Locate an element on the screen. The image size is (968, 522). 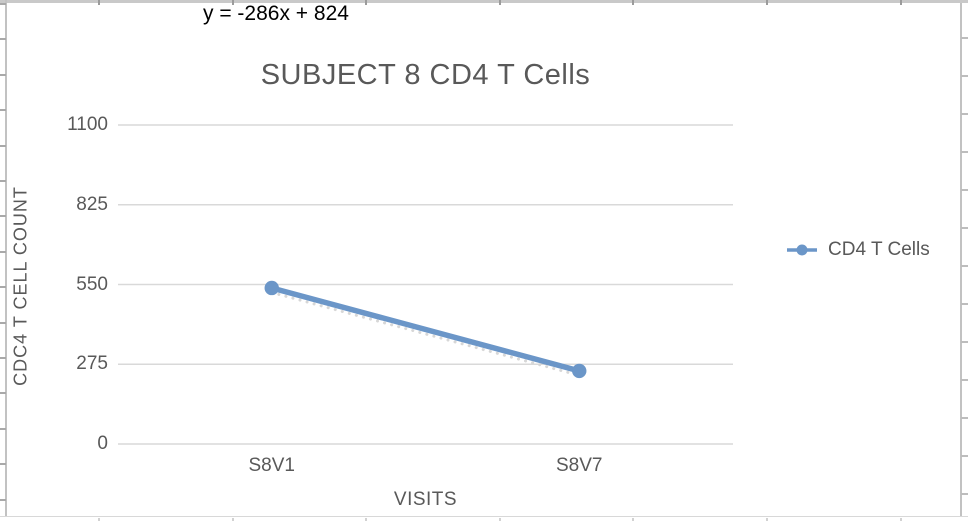
trendline is located at coordinates (425, 333).